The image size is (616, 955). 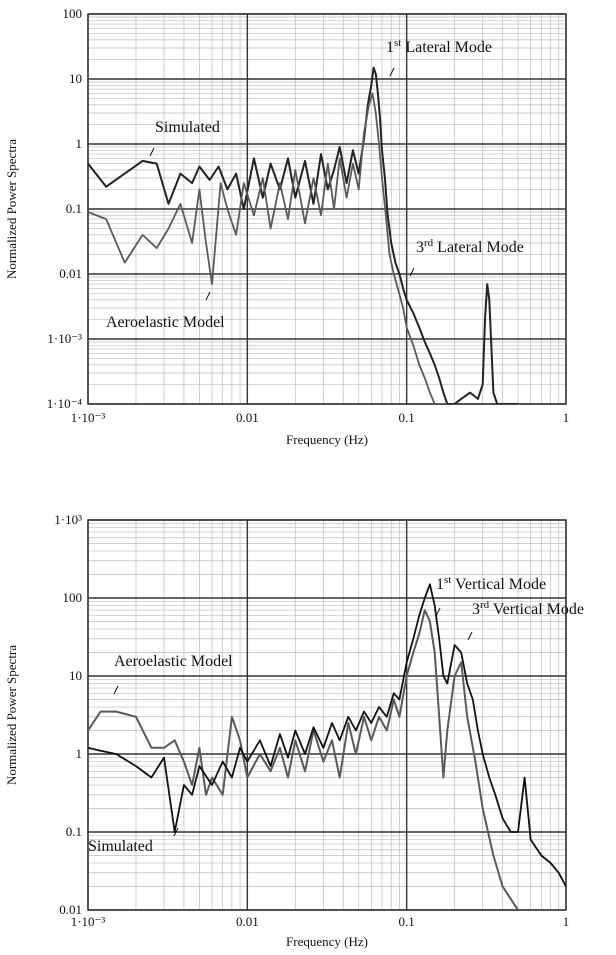 I want to click on annotation-label: 3rd Lateral Mode, so click(x=470, y=246).